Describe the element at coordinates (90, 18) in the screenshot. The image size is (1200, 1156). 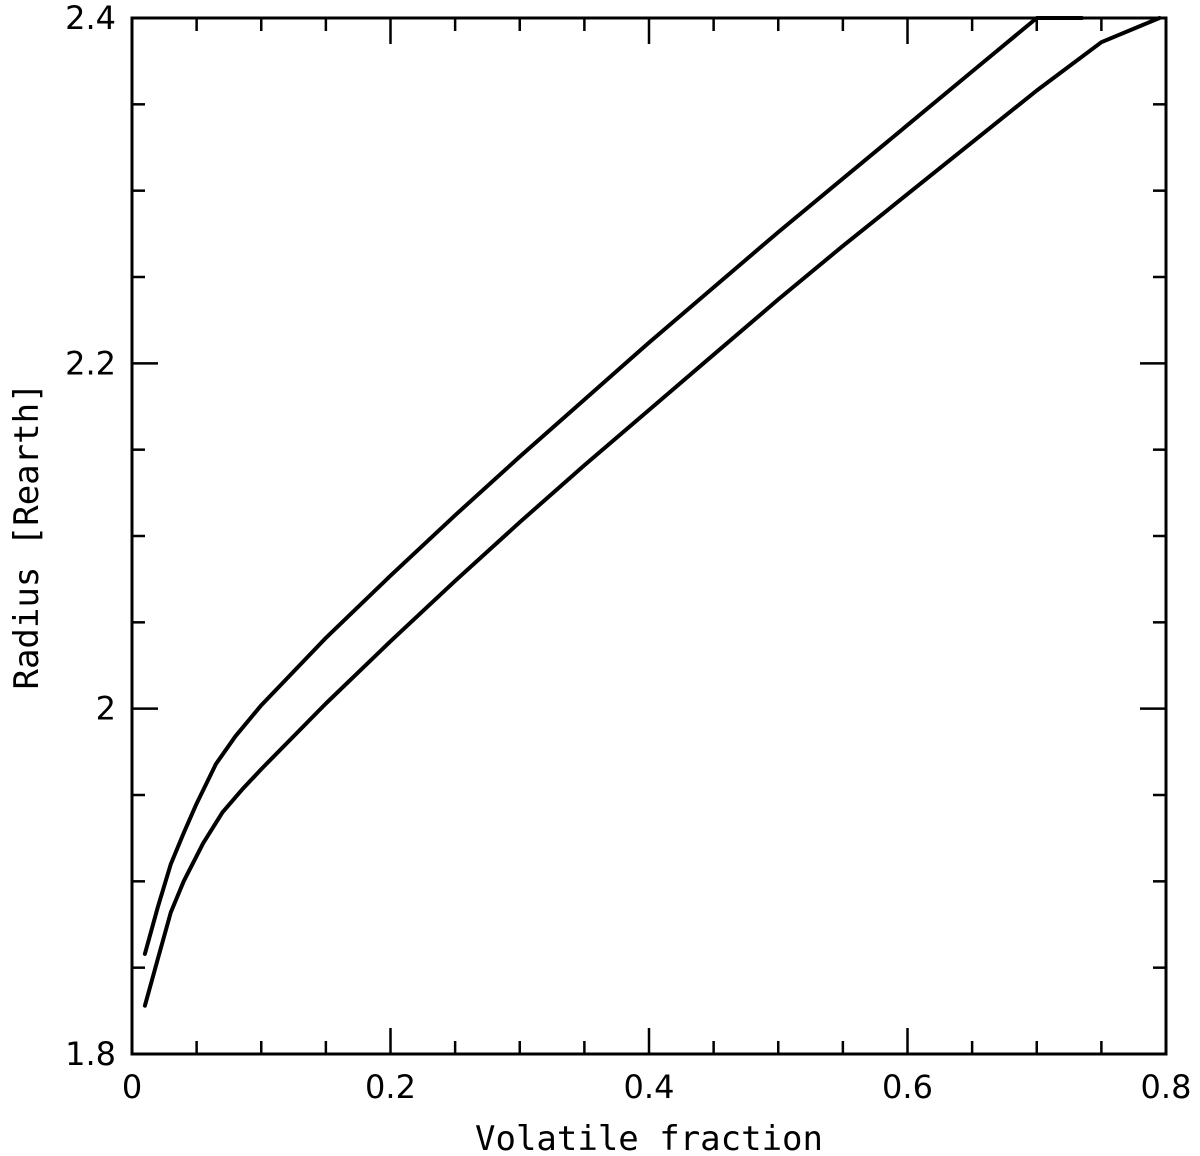
I see `y-tick-label: 2.4` at that location.